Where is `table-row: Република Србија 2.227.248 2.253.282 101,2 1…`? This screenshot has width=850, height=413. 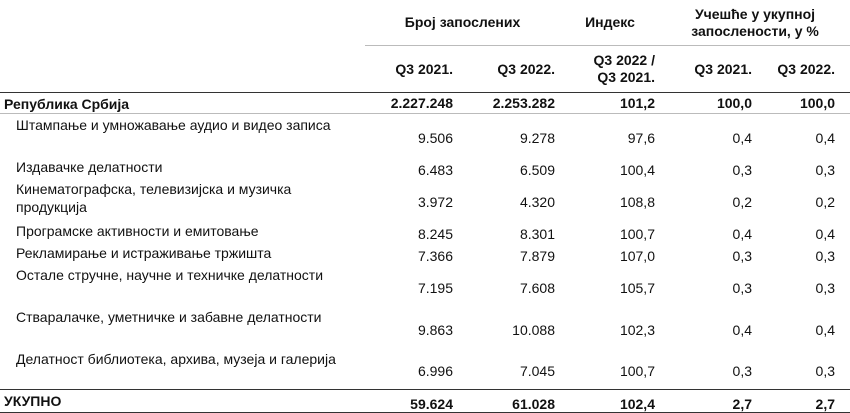
table-row: Република Србија 2.227.248 2.253.282 101,2 1… is located at coordinates (425, 103).